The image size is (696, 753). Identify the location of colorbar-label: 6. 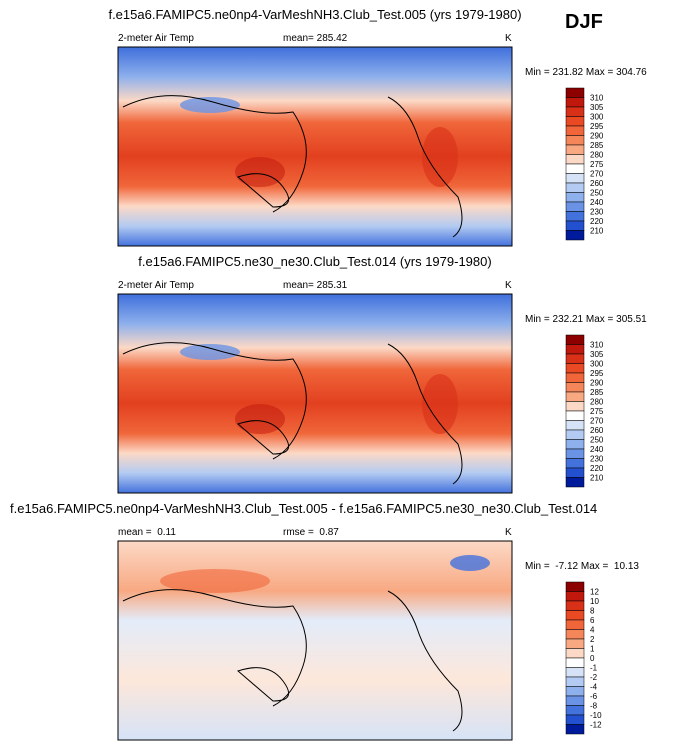
(592, 620).